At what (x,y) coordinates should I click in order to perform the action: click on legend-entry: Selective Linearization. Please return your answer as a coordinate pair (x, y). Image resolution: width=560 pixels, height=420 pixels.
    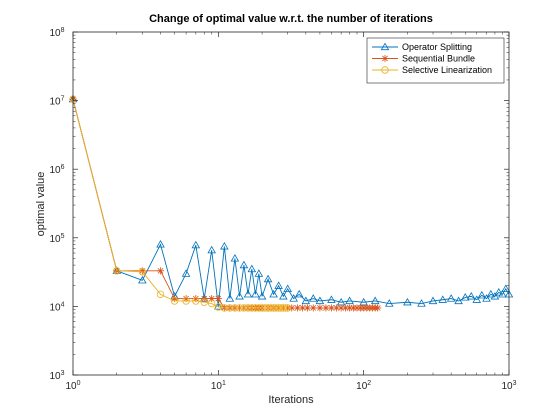
    Looking at the image, I should click on (432, 70).